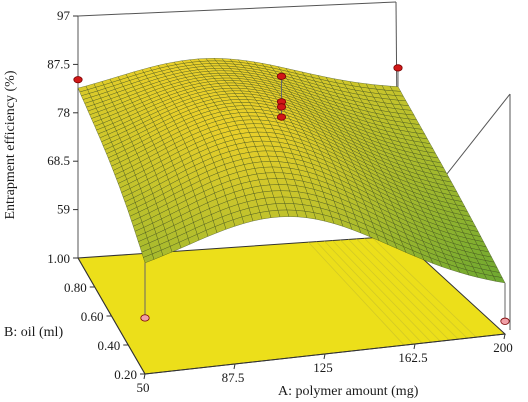 Image resolution: width=528 pixels, height=402 pixels. I want to click on z-axis-title: Entrapment efficiency (%), so click(10, 144).